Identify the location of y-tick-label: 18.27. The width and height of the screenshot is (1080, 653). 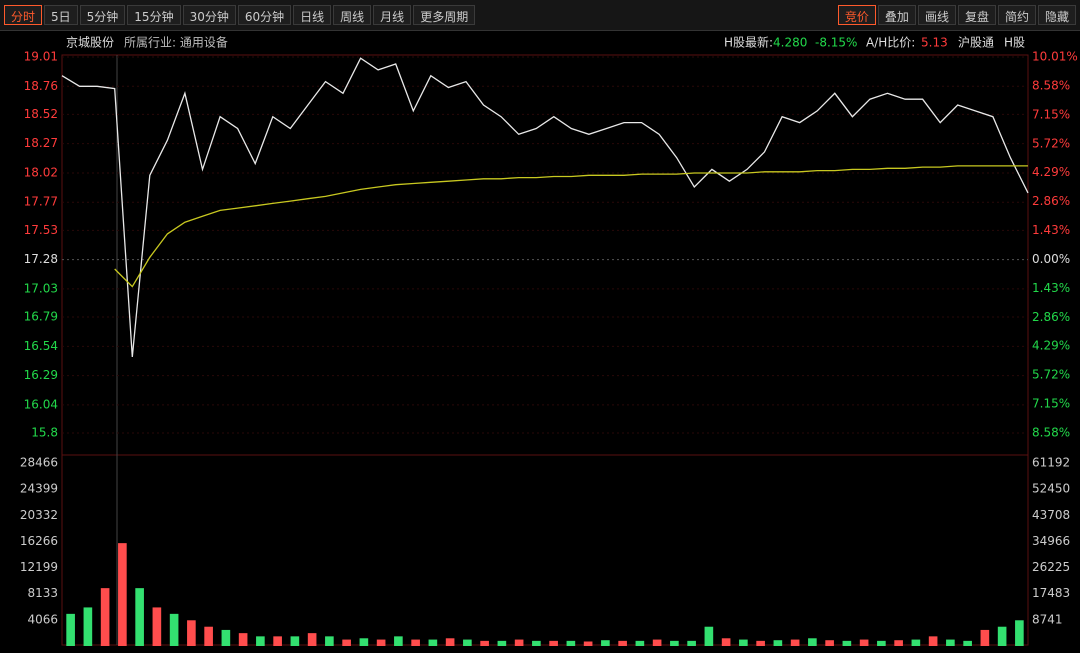
(41, 143).